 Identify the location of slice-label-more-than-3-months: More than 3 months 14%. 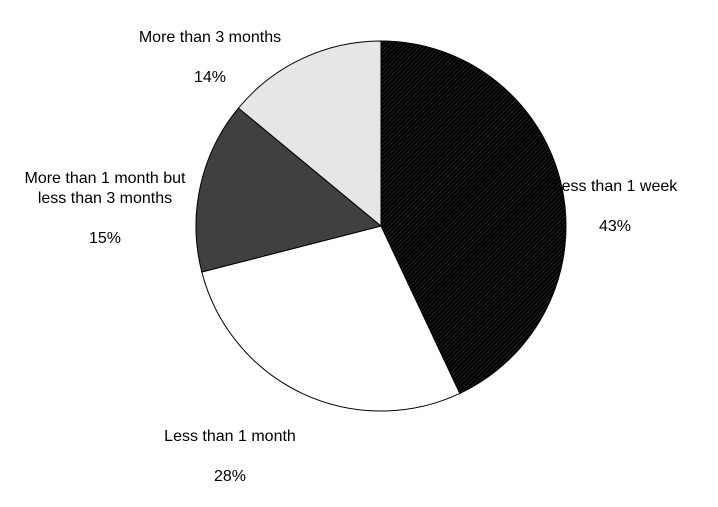
(210, 58).